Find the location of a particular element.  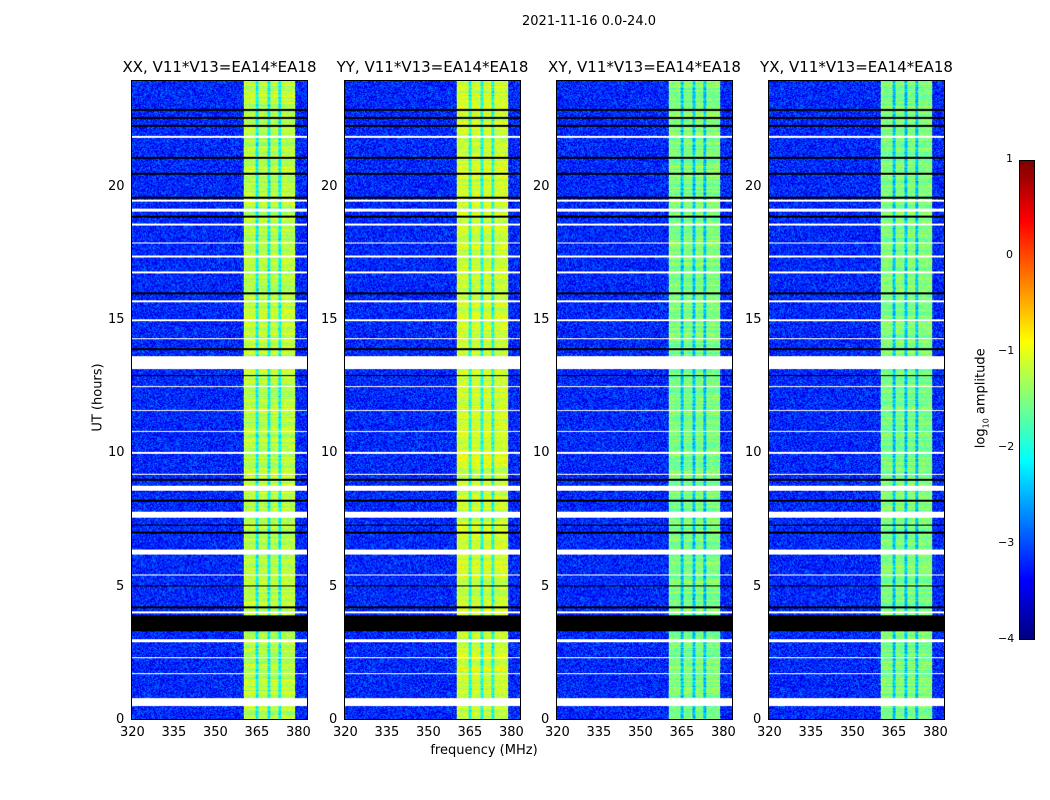

figure-title: 2021-11-16 0.0-24.0 is located at coordinates (589, 21).